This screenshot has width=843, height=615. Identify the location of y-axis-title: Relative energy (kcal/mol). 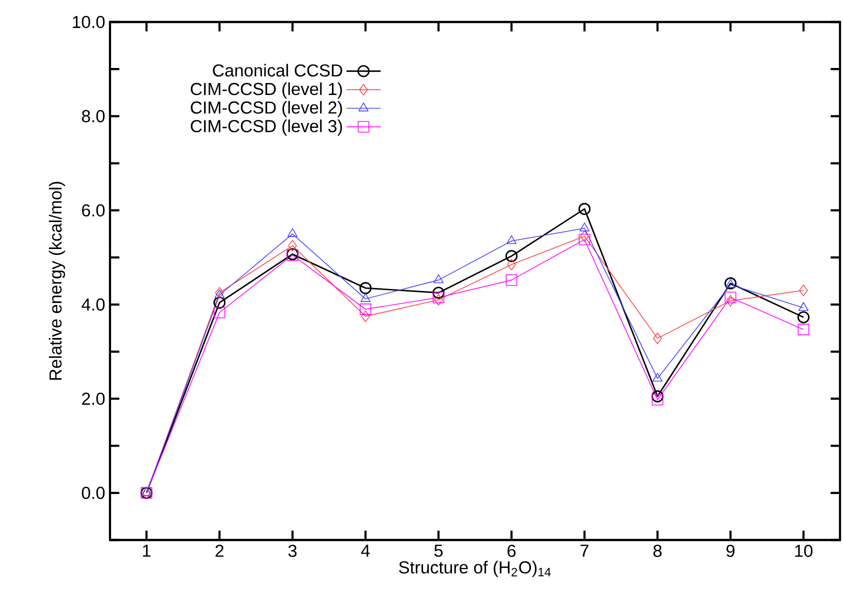
(57, 281).